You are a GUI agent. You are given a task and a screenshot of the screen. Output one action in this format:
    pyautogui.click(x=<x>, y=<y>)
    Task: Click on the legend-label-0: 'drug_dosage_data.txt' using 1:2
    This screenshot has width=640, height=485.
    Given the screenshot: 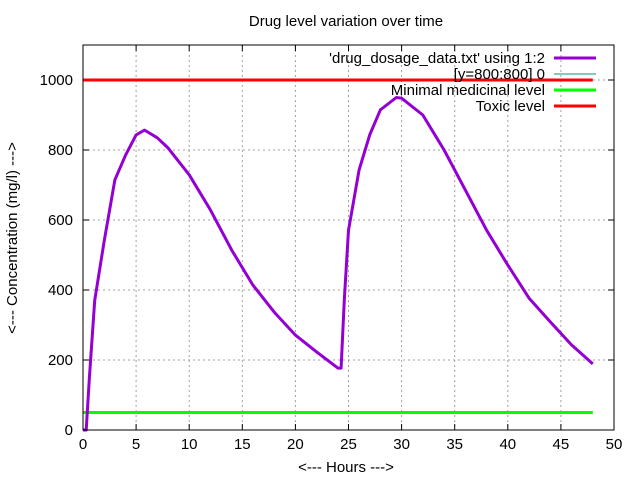 What is the action you would take?
    pyautogui.click(x=437, y=58)
    